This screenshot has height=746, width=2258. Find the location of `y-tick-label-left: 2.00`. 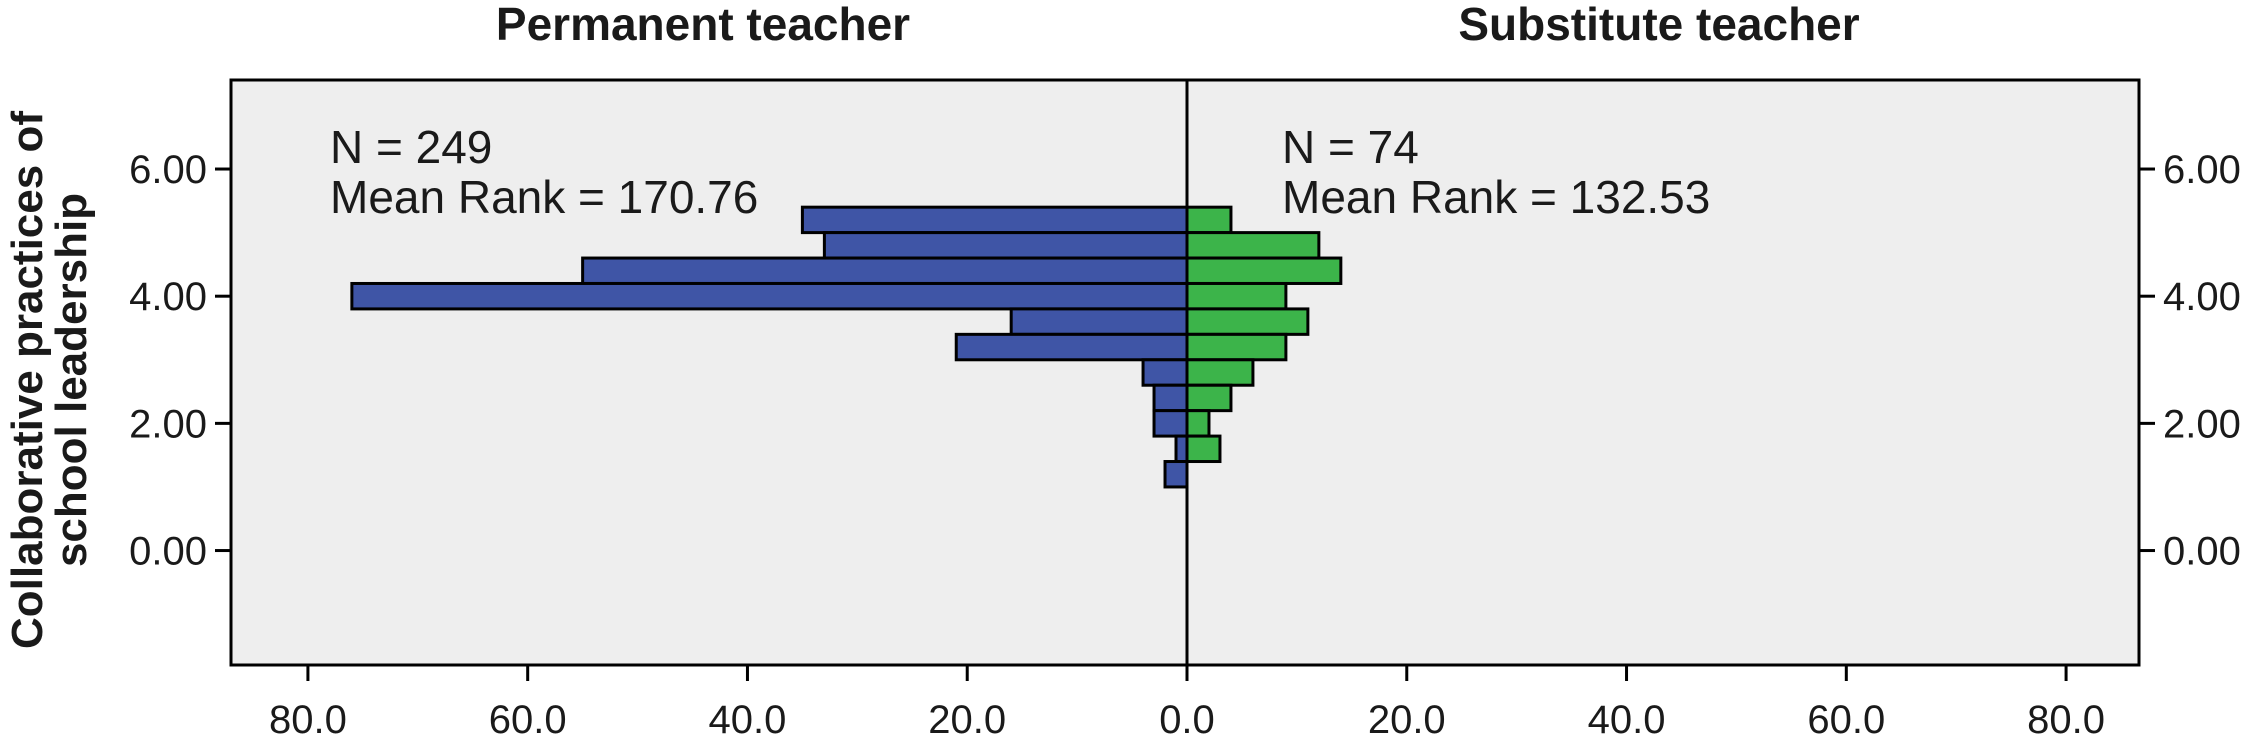

y-tick-label-left: 2.00 is located at coordinates (168, 424).